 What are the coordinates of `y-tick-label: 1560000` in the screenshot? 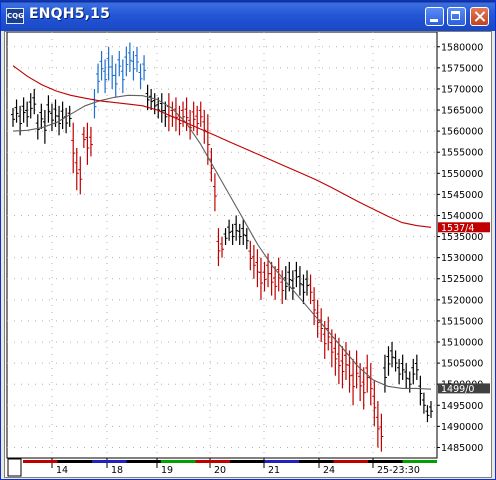 It's located at (462, 132).